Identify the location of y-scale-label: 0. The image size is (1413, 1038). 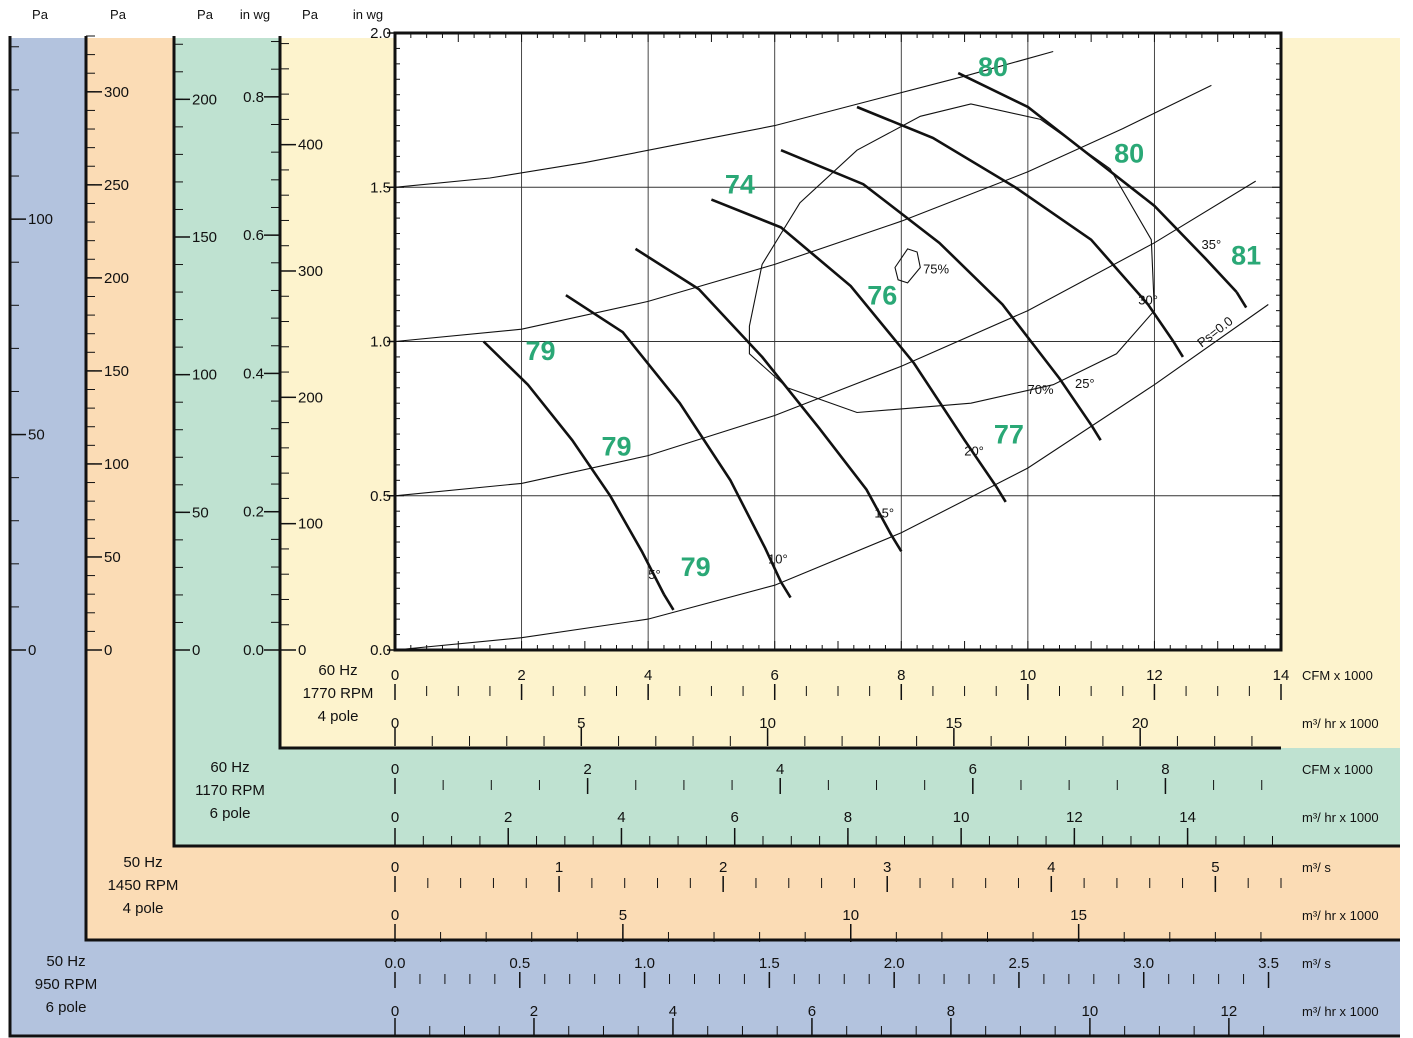
(196, 650).